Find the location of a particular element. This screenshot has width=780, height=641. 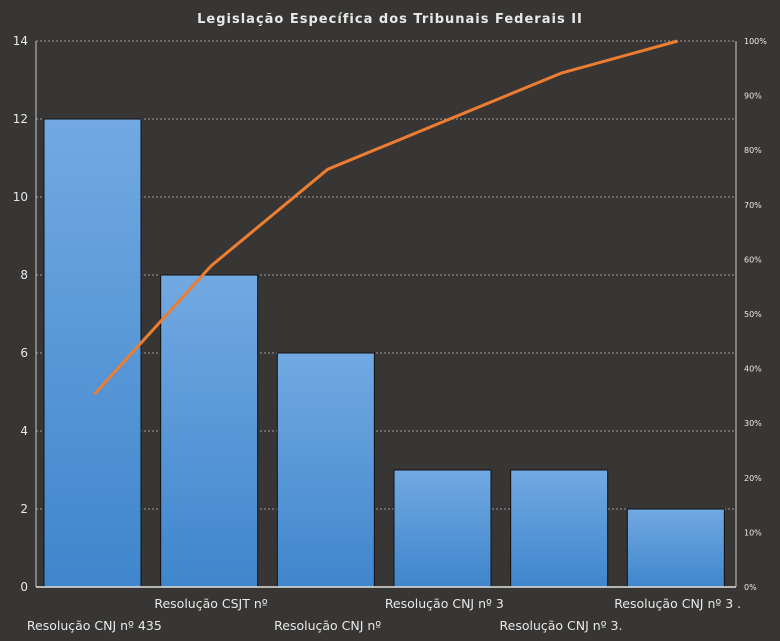

y2-tick-label: 0% is located at coordinates (750, 587).